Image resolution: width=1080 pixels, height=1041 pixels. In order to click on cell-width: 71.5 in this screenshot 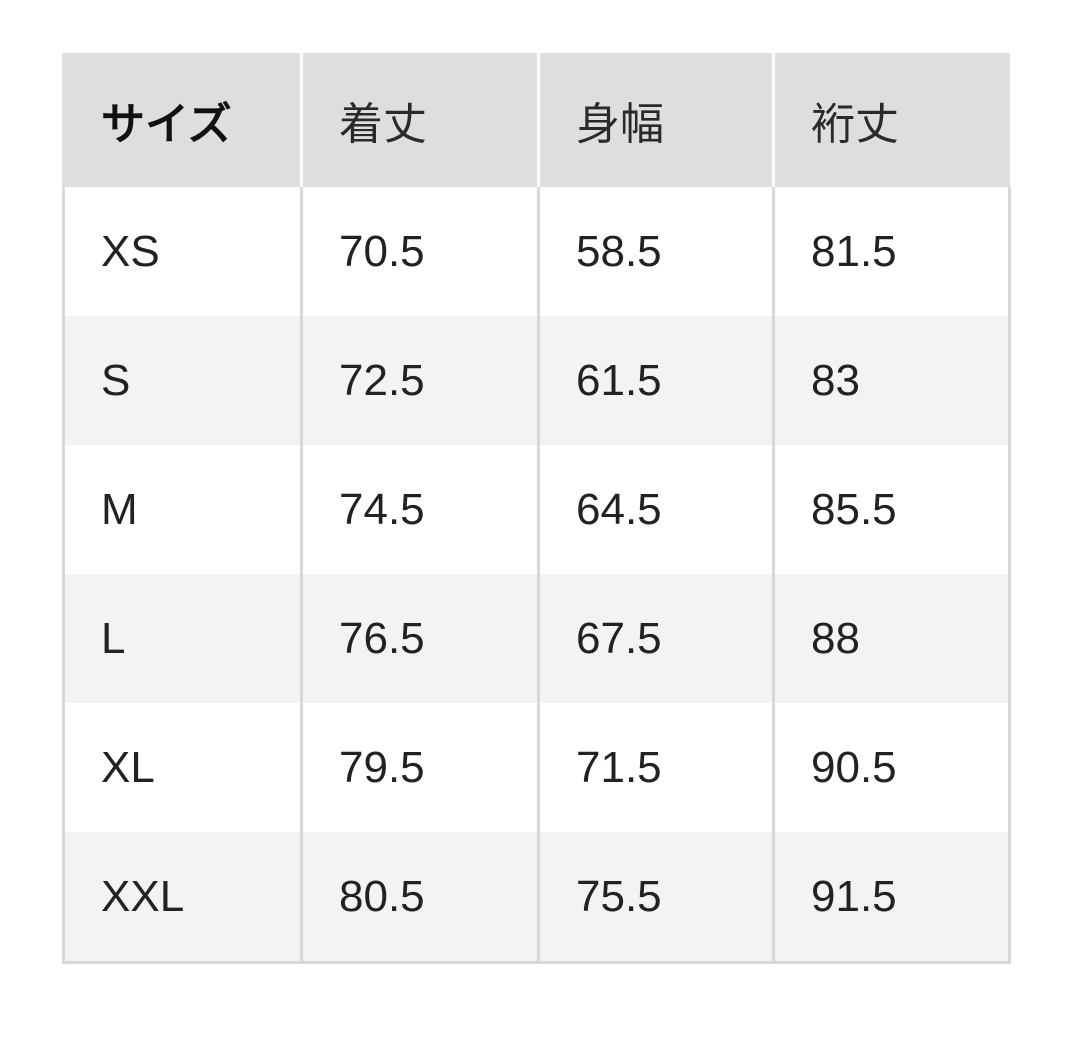, I will do `click(656, 767)`.